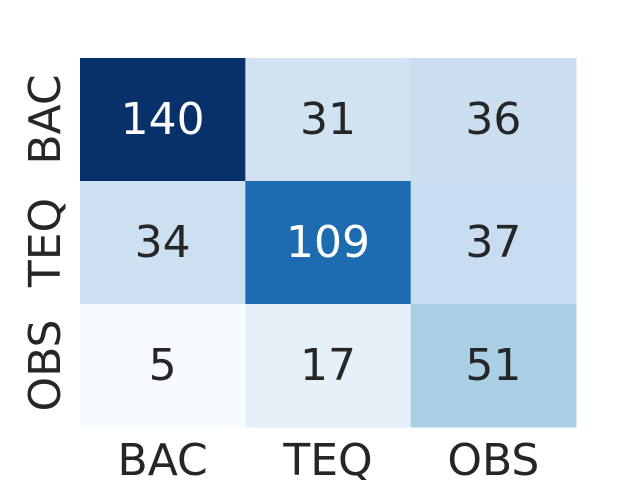 This screenshot has height=485, width=640. I want to click on heatmap-cell-obs-obs, so click(493, 366).